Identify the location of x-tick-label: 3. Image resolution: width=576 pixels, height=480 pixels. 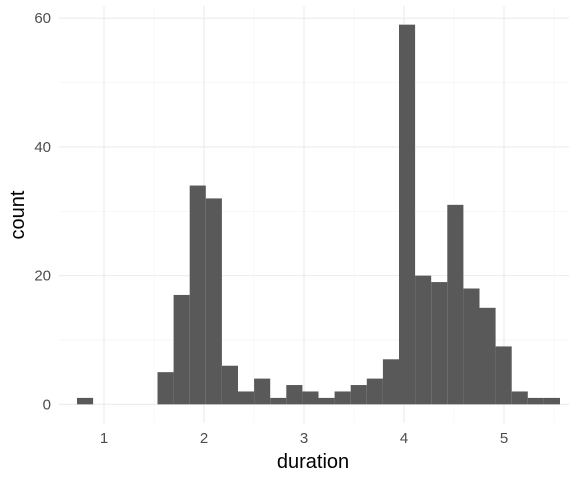
(304, 438).